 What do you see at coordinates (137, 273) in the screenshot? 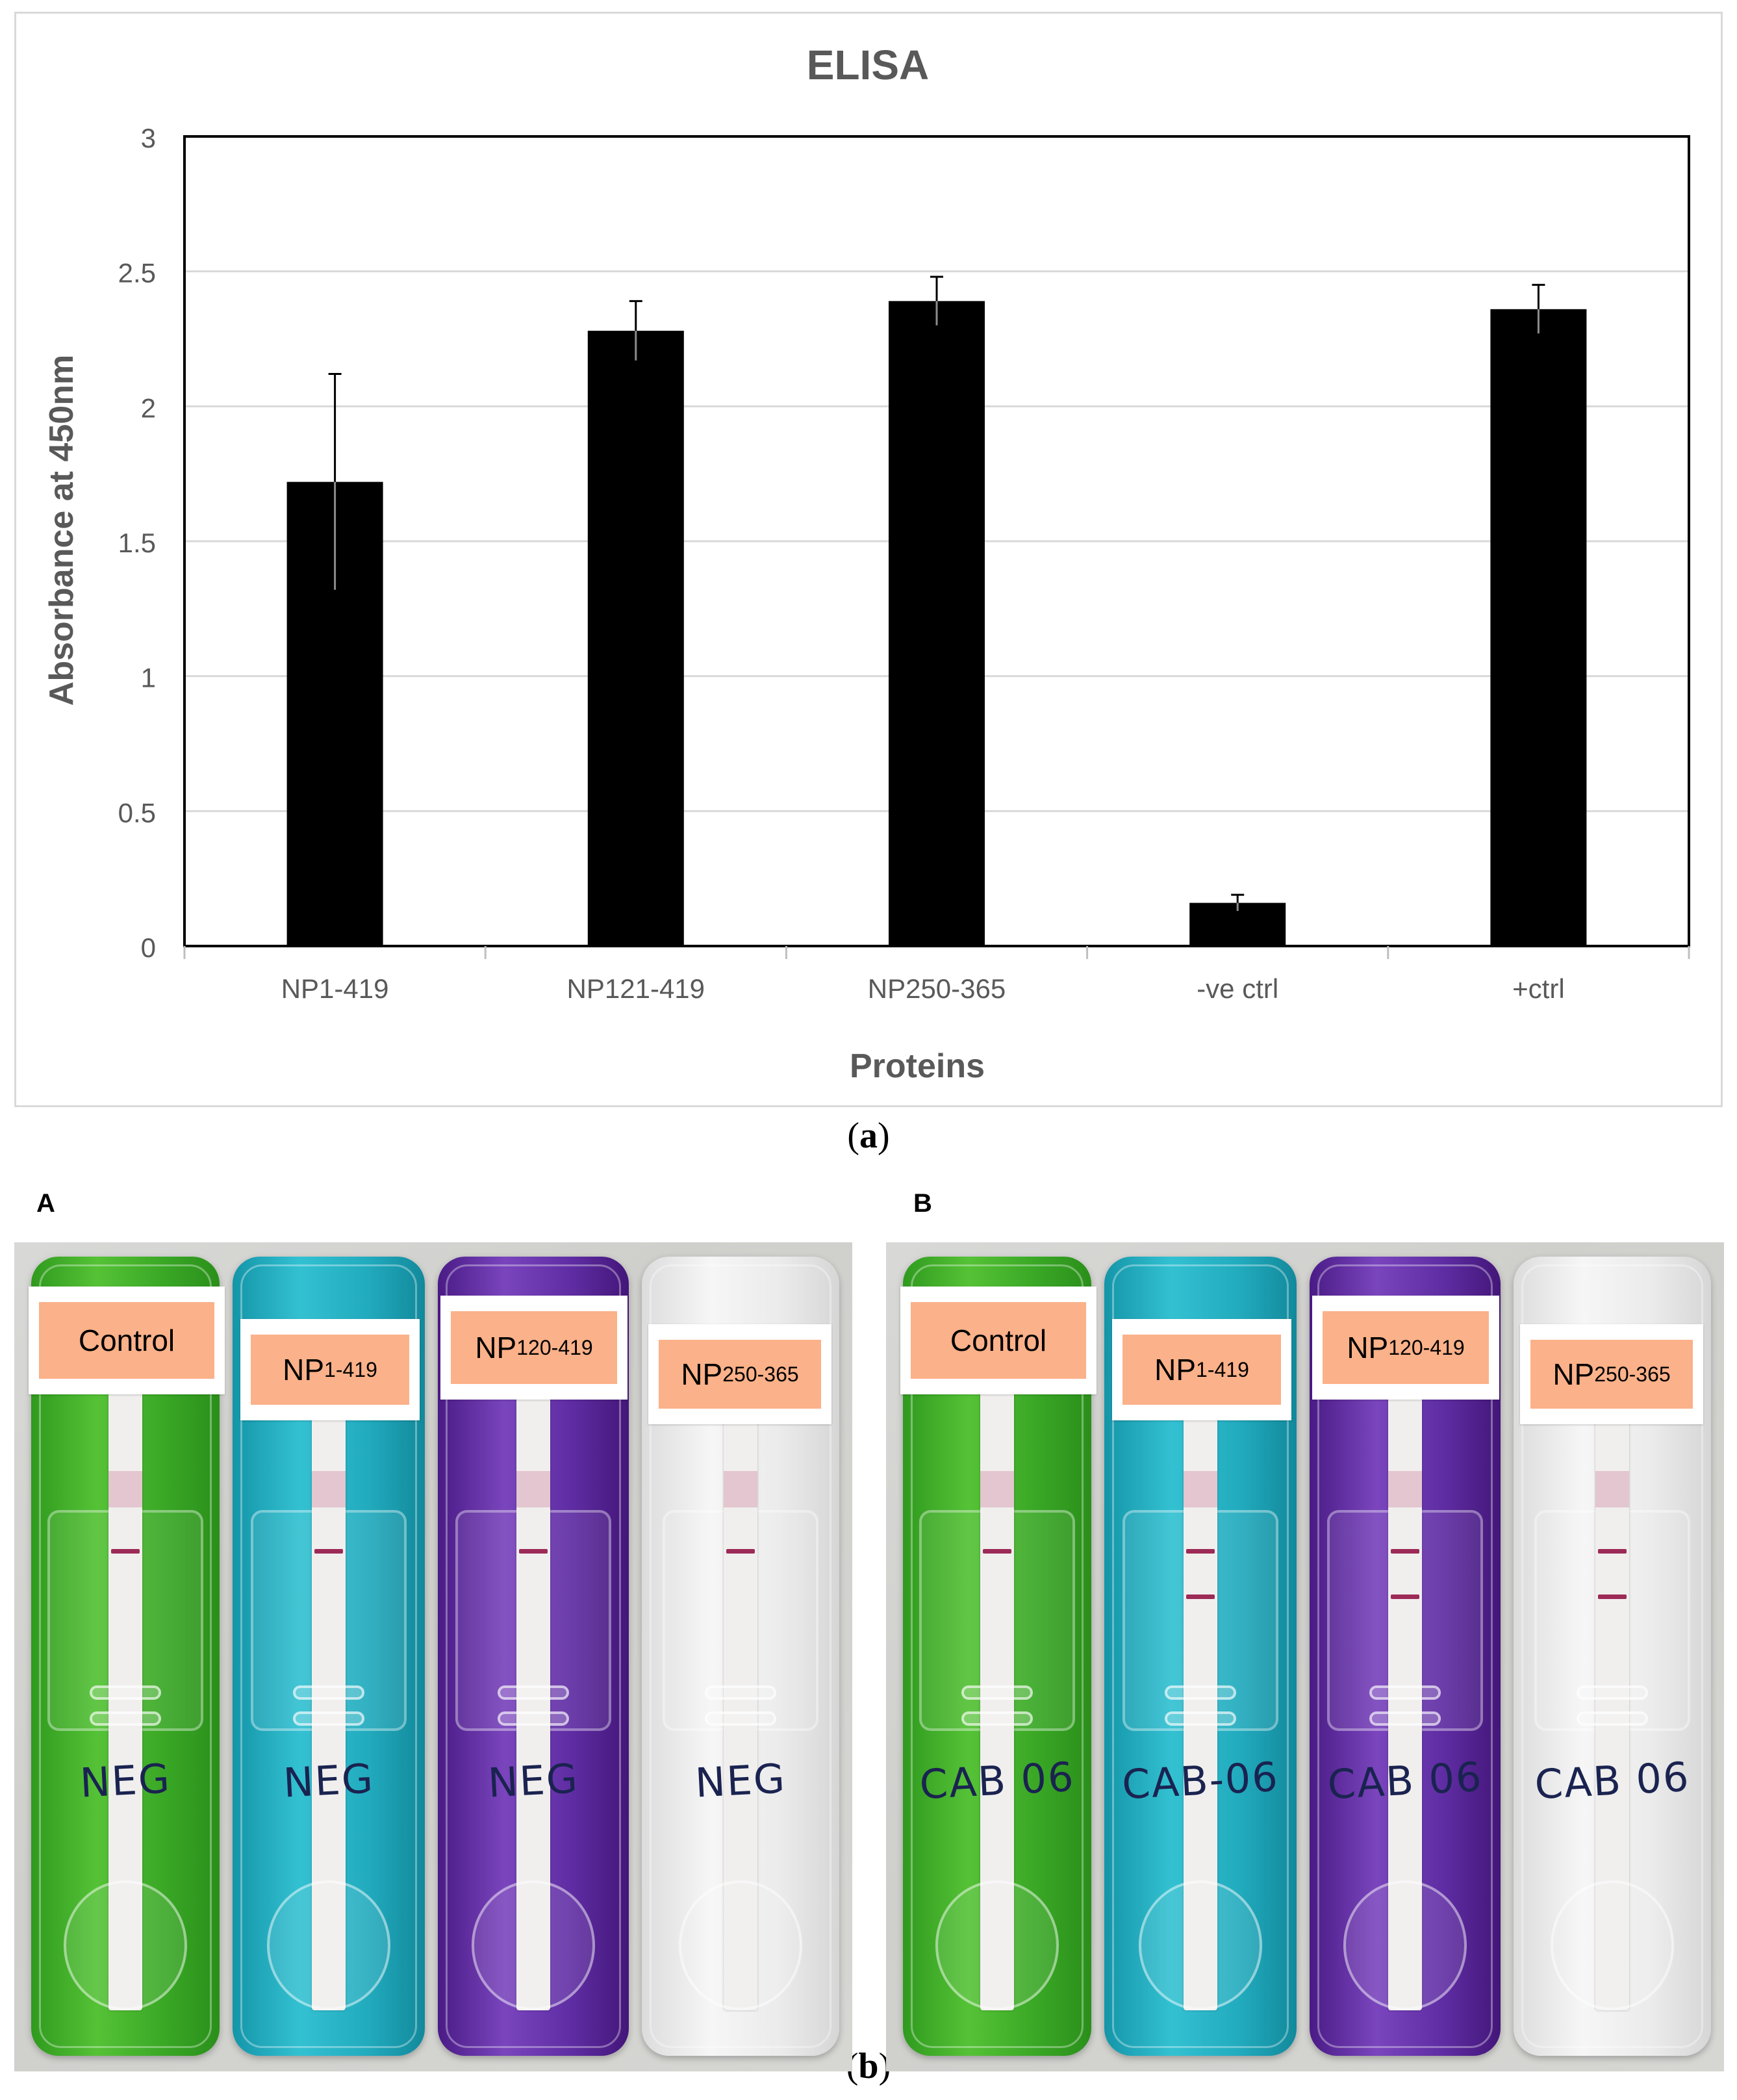
I see `y-tick-label: 2.5` at bounding box center [137, 273].